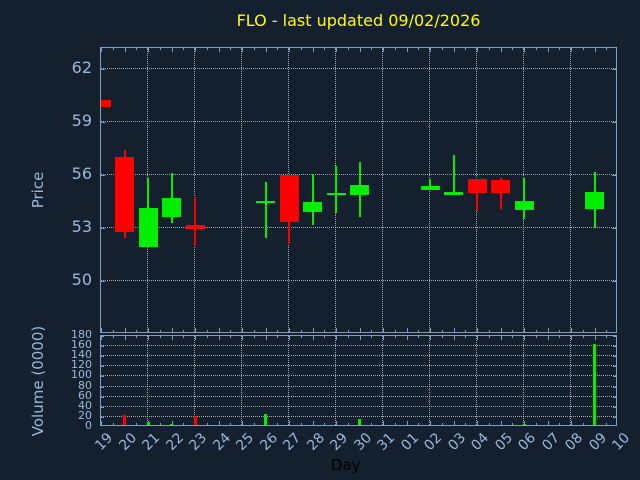 The image size is (640, 480). Describe the element at coordinates (81, 345) in the screenshot. I see `volume-tick-label: 160` at that location.